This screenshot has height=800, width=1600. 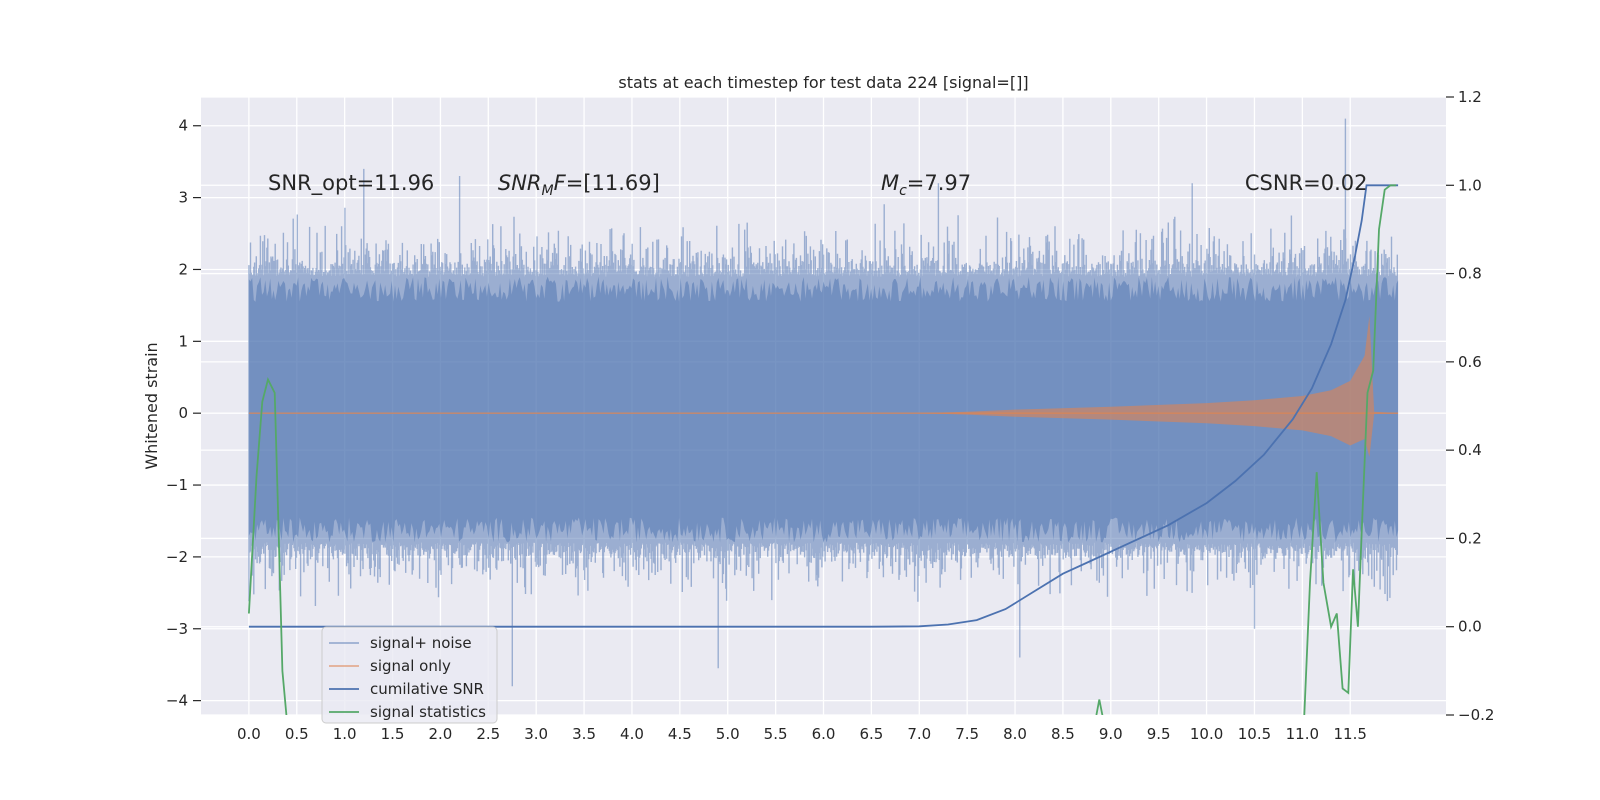 I want to click on y-tick-label: −2, so click(x=177, y=557).